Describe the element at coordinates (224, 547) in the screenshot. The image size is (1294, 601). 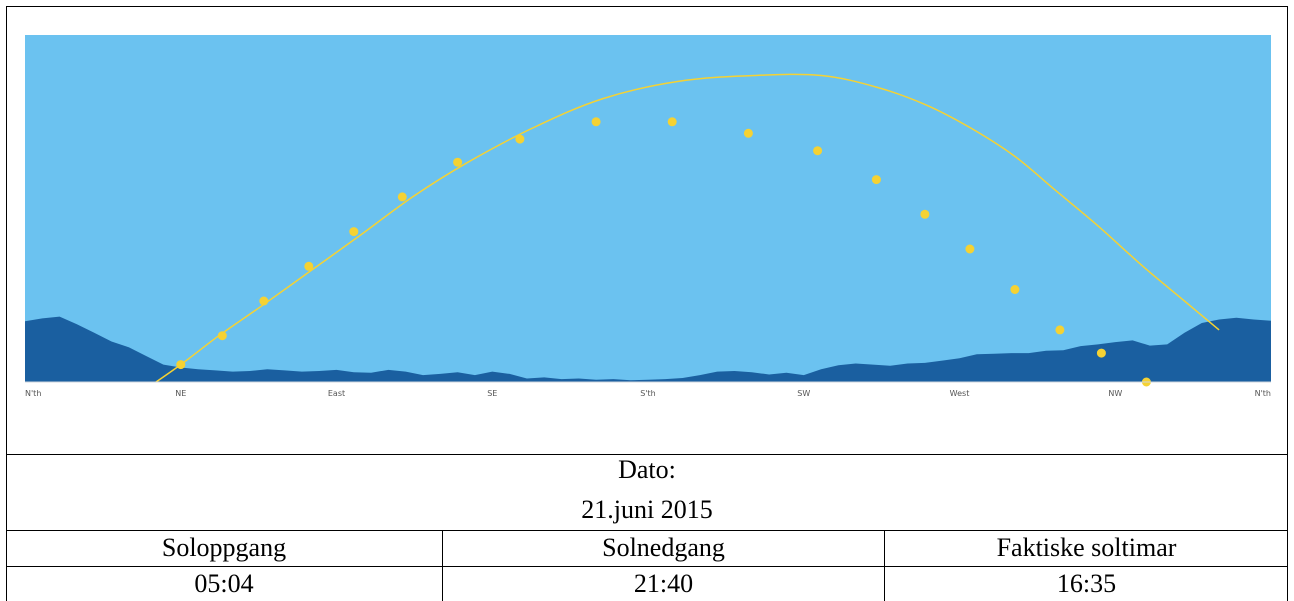
I see `sunrise-header: Soloppgang` at that location.